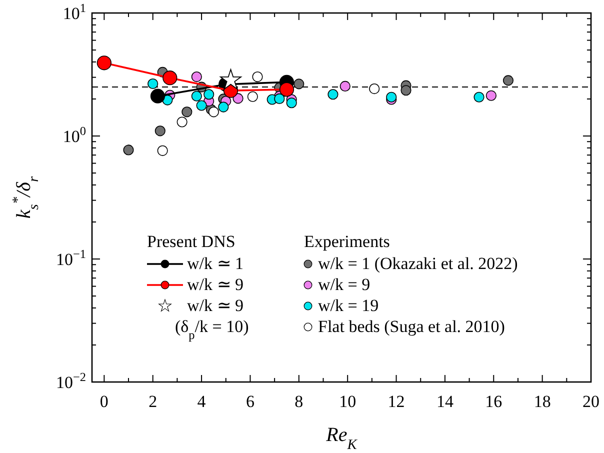 Image resolution: width=604 pixels, height=453 pixels. I want to click on x-tick-label: 10, so click(347, 401).